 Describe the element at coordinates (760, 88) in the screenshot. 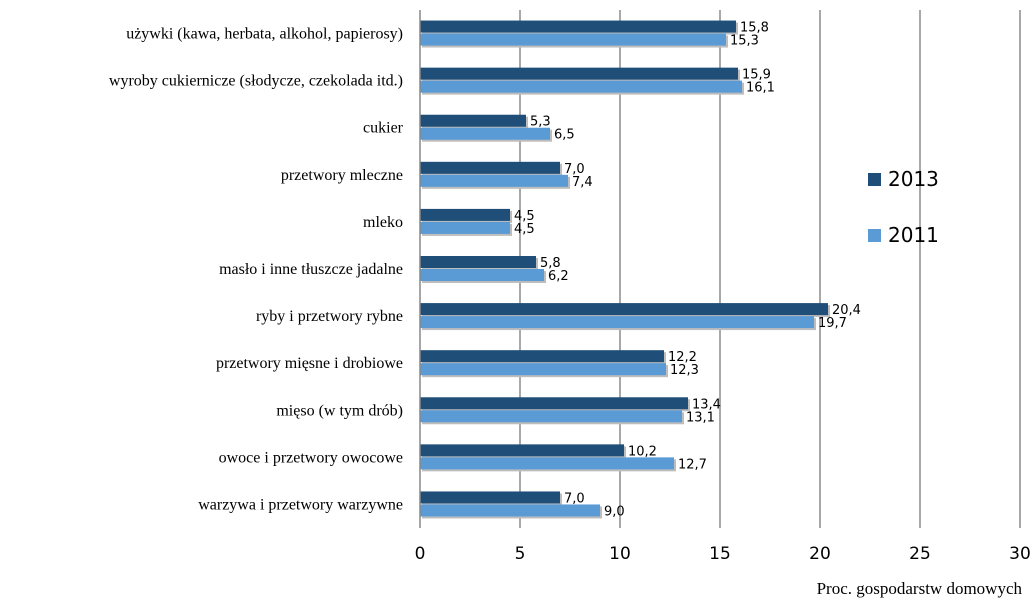

I see `data-label-2011: 16,1` at that location.